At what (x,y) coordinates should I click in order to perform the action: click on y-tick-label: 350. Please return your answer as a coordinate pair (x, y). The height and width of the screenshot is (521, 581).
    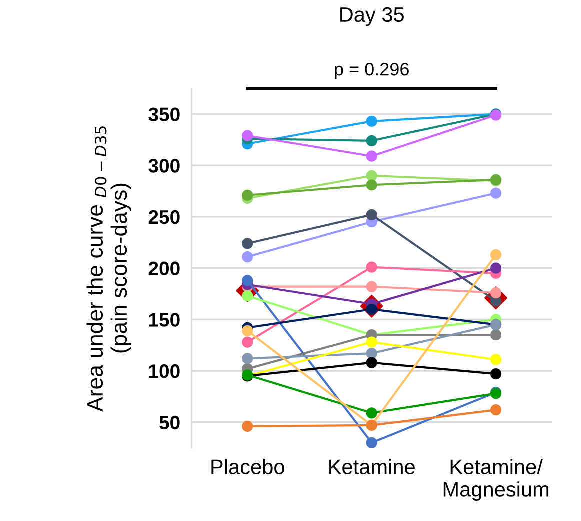
    Looking at the image, I should click on (164, 115).